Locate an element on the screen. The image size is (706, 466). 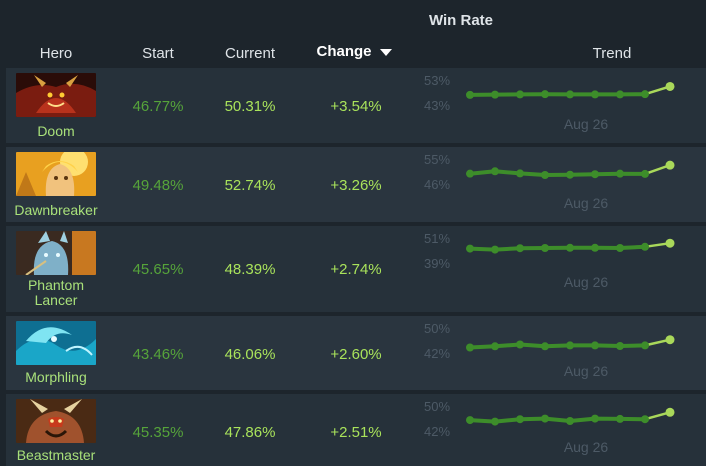
trend-low-label: 46% is located at coordinates (437, 184).